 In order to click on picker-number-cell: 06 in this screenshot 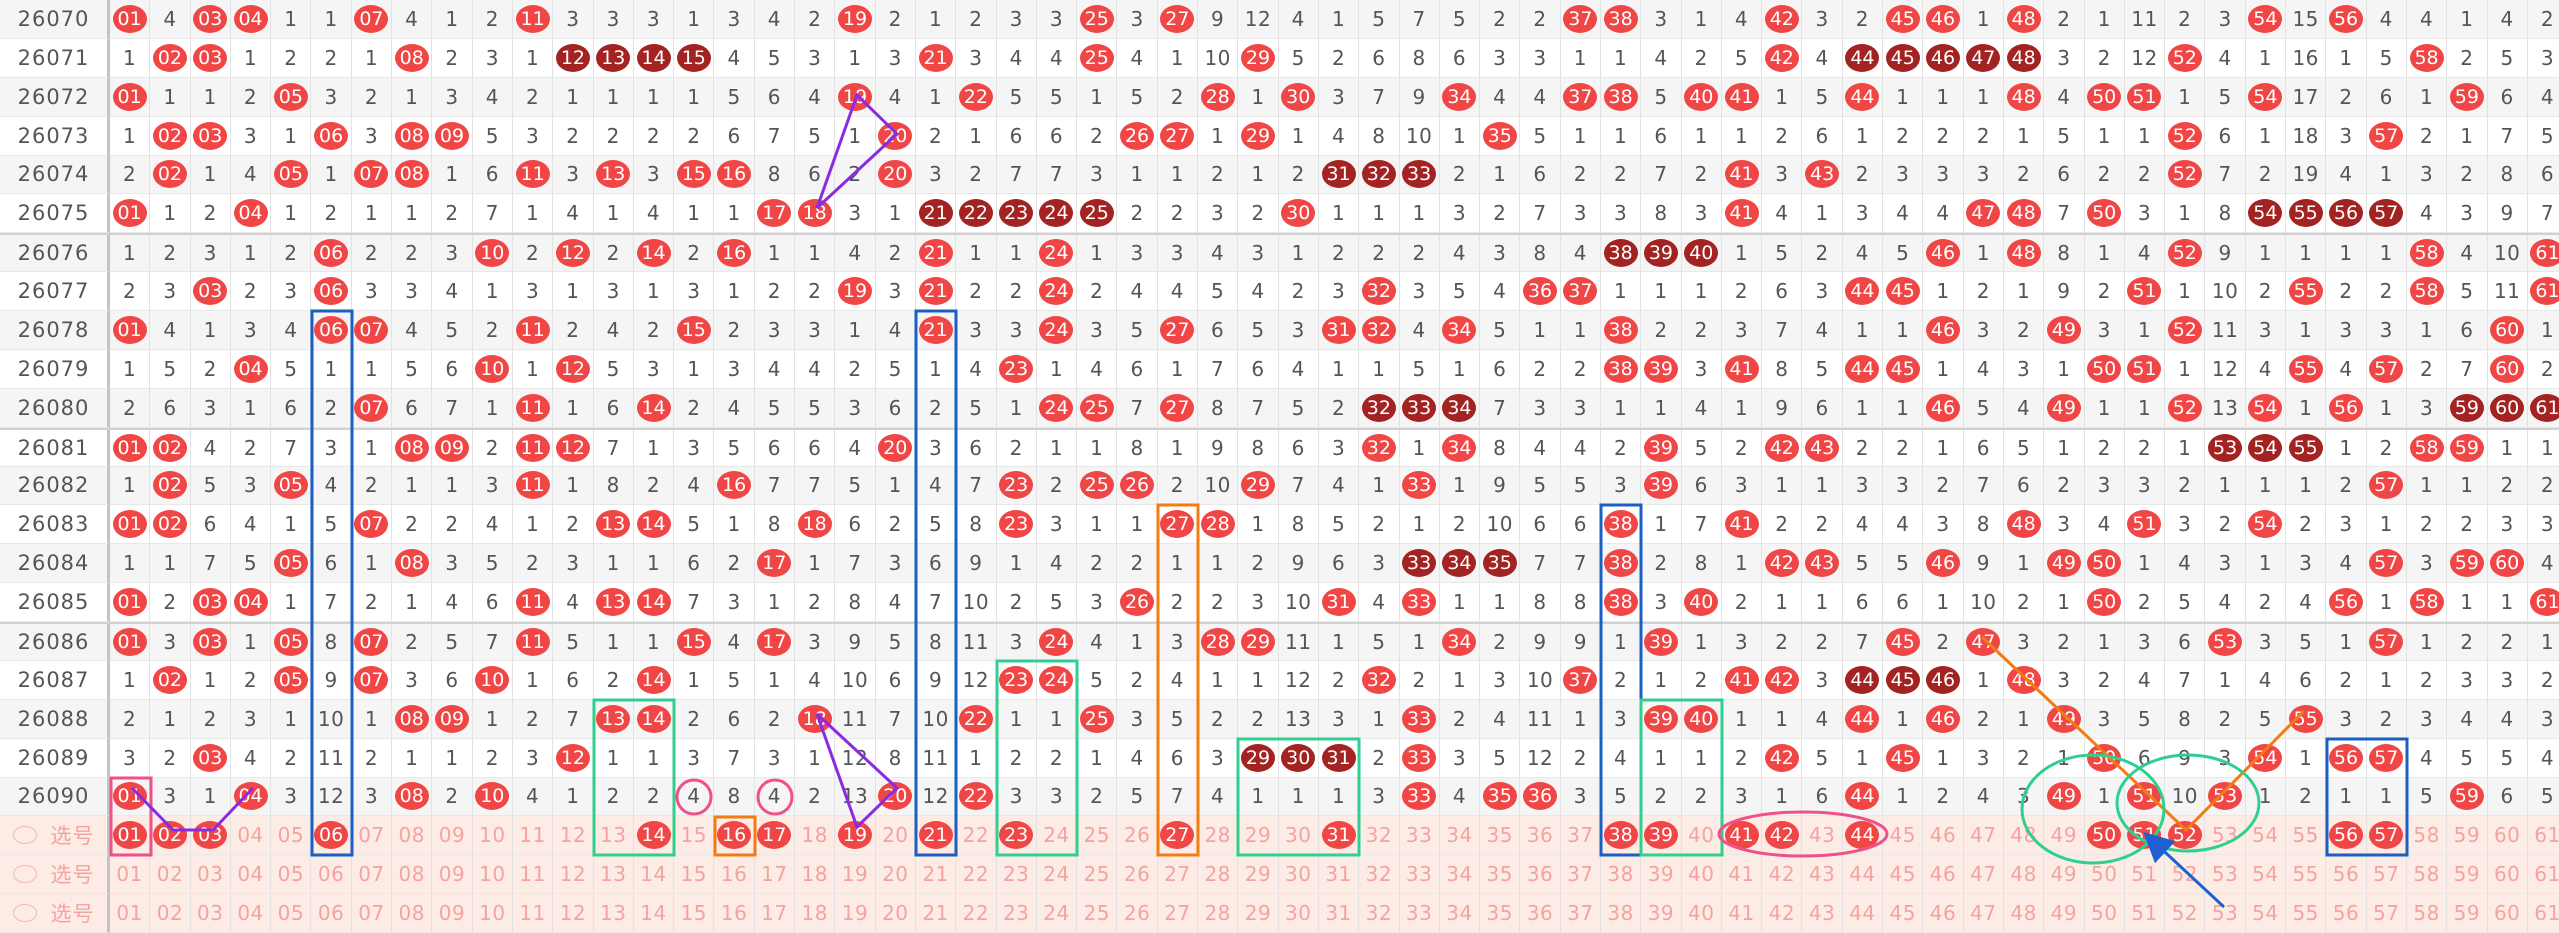, I will do `click(331, 913)`.